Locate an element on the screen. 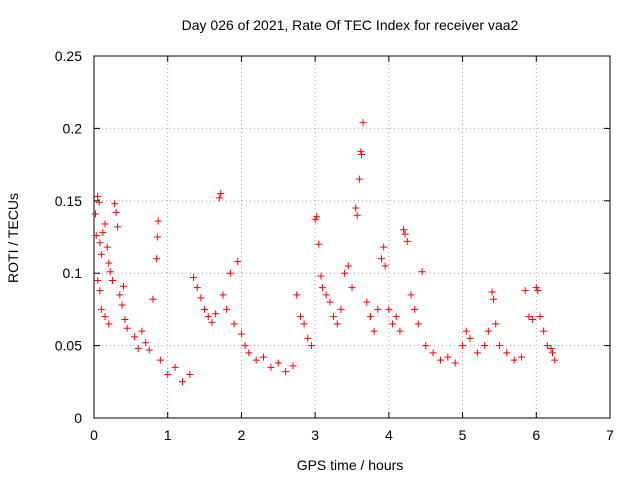 This screenshot has height=480, width=640. x-tick-label: 0 is located at coordinates (94, 435).